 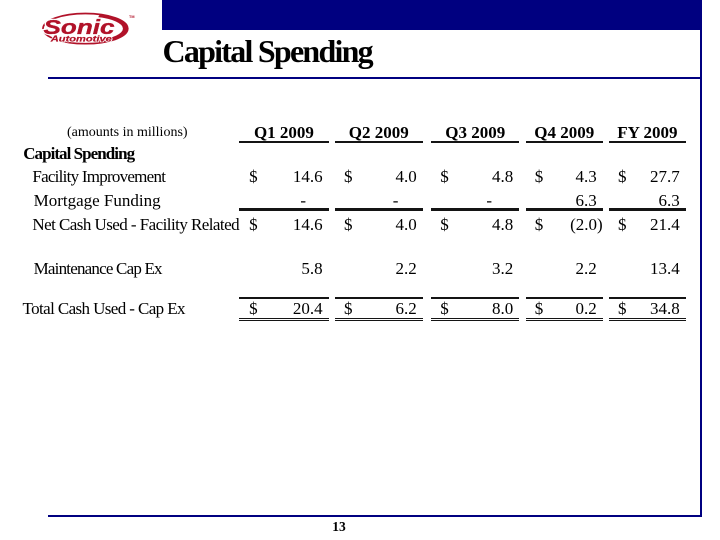 I want to click on svg-text: Sonic, so click(x=80, y=27).